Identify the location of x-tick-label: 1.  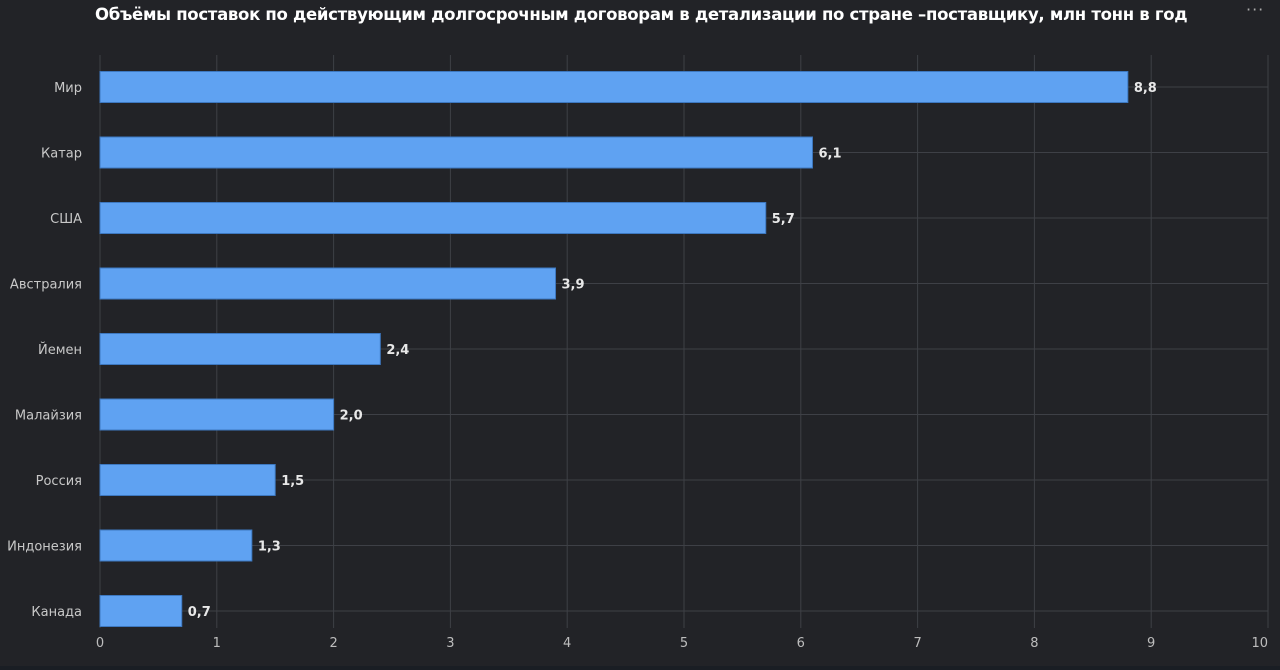
(217, 643).